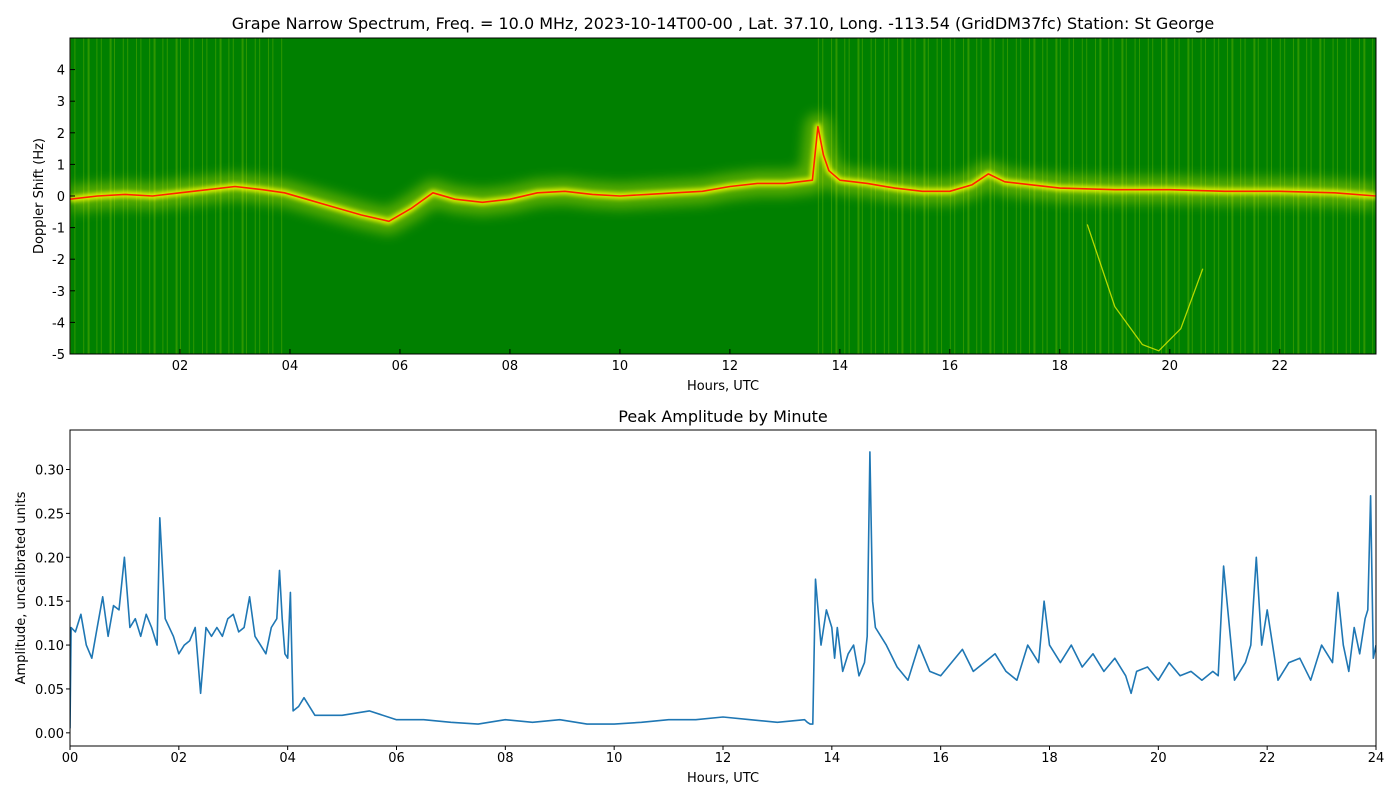 The image size is (1400, 800). What do you see at coordinates (21, 587) in the screenshot?
I see `amplitude-y-label: Amplitude, uncalibrated units` at bounding box center [21, 587].